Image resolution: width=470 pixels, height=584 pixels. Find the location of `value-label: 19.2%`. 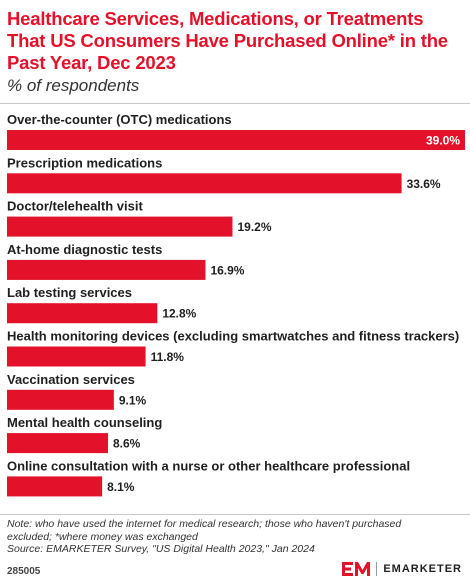

value-label: 19.2% is located at coordinates (254, 227).